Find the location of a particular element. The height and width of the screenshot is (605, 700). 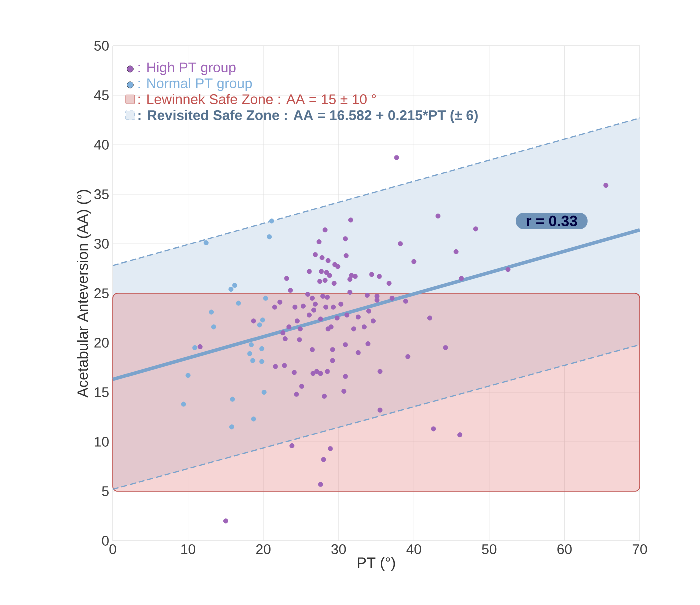

y-tick-label: 15 is located at coordinates (102, 393).